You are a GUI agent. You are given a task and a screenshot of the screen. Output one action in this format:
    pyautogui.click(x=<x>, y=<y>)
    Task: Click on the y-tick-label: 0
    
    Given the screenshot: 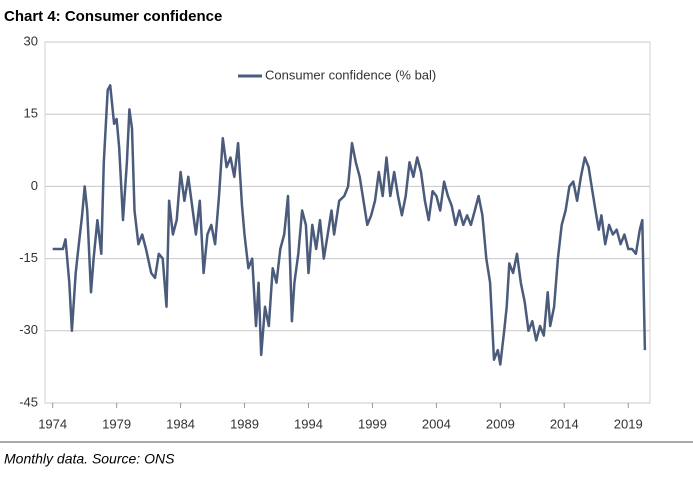 What is the action you would take?
    pyautogui.click(x=34, y=185)
    